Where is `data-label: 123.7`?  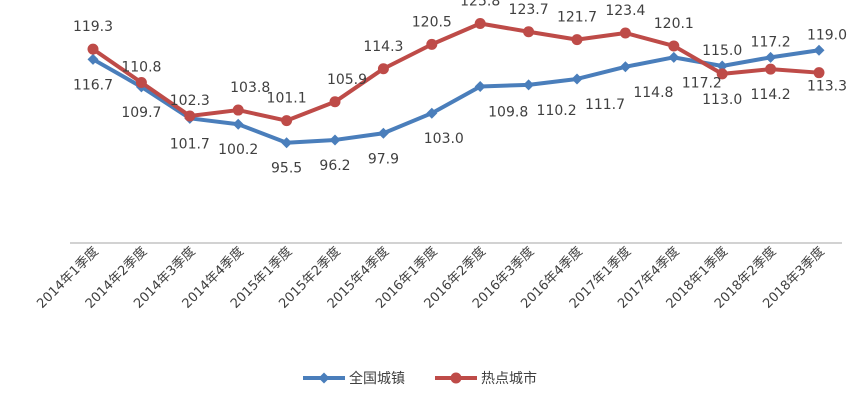
data-label: 123.7 is located at coordinates (529, 10).